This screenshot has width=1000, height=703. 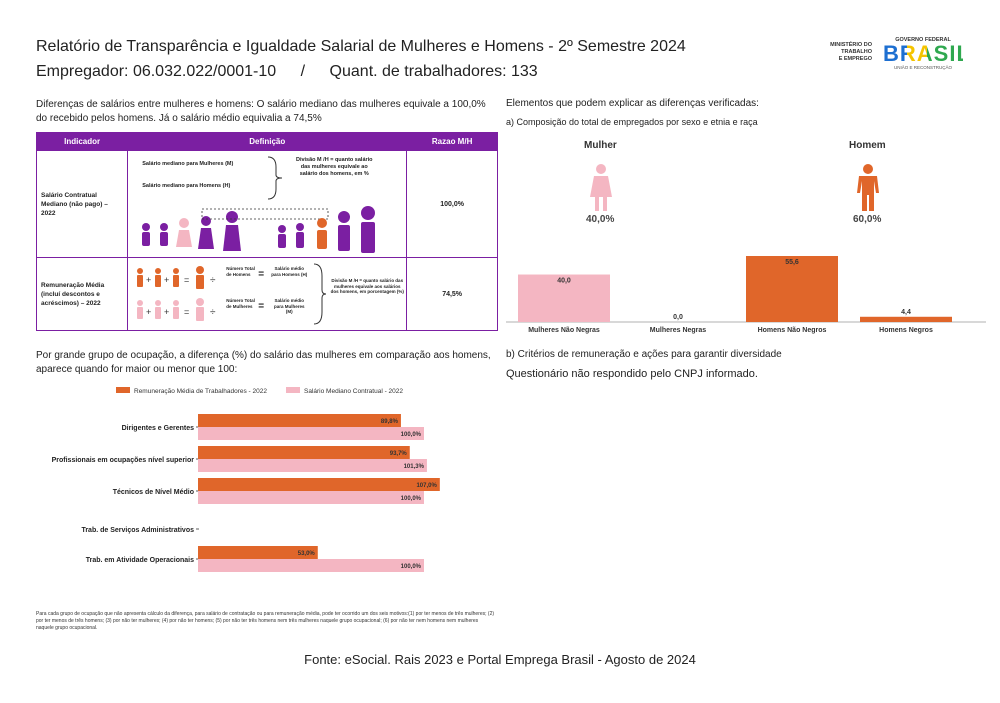 What do you see at coordinates (289, 306) in the screenshot?
I see `def-women-avg: Salário médio para Mulheres (M)` at bounding box center [289, 306].